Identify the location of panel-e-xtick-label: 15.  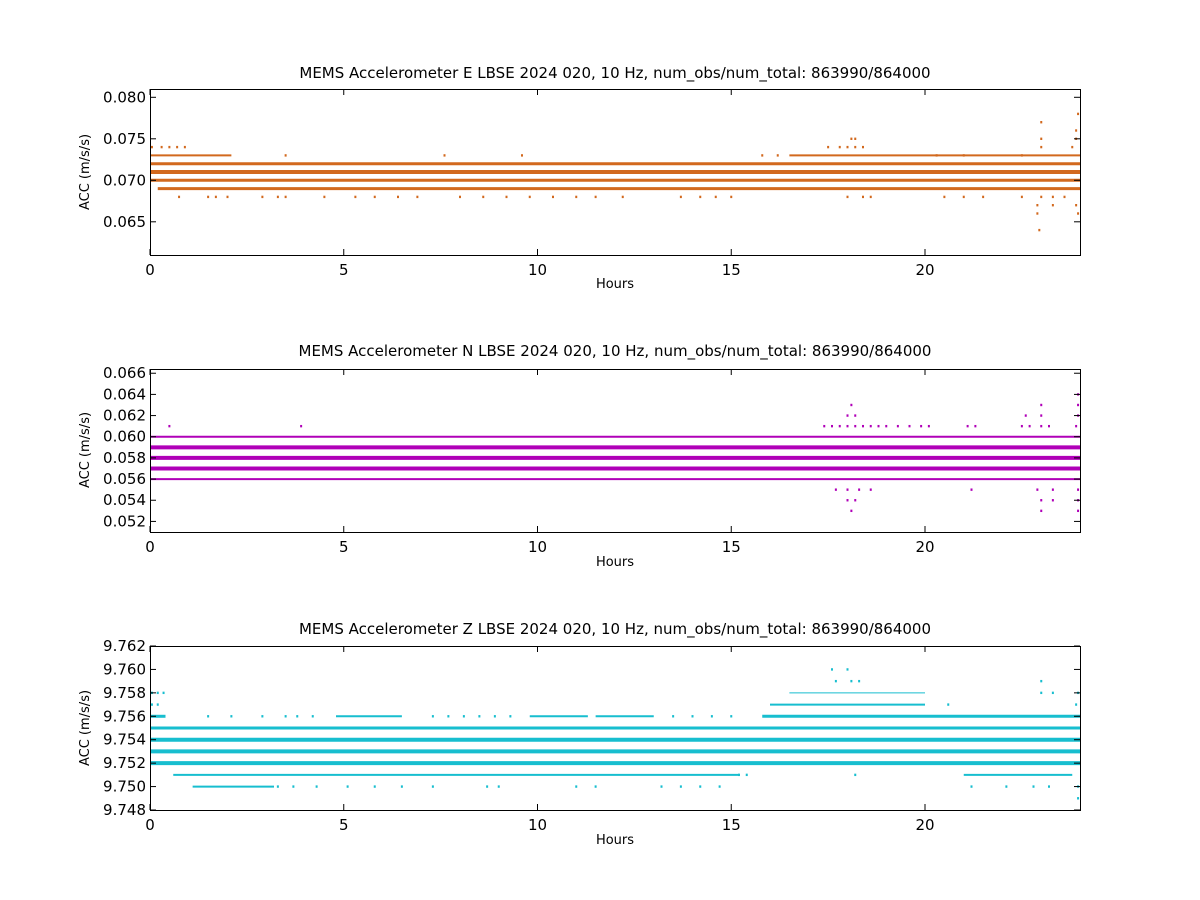
(731, 270).